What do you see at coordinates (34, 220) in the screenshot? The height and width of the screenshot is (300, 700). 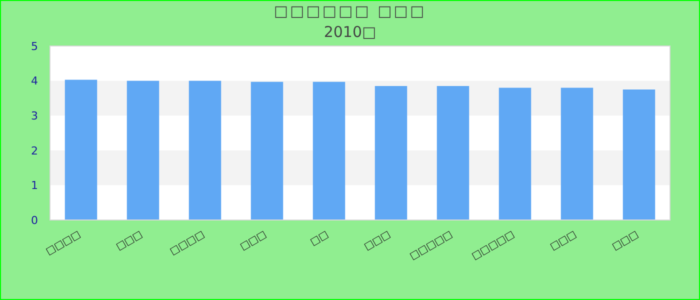 I see `y-tick-label: 0` at bounding box center [34, 220].